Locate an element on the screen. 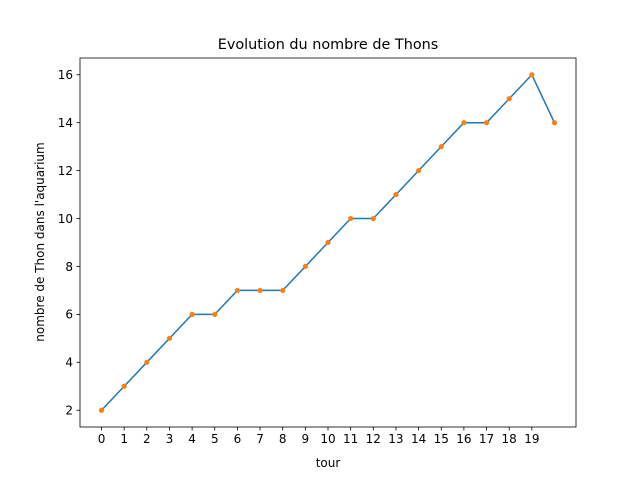 This screenshot has height=480, width=640. x-tick-label-5: 5 is located at coordinates (215, 439).